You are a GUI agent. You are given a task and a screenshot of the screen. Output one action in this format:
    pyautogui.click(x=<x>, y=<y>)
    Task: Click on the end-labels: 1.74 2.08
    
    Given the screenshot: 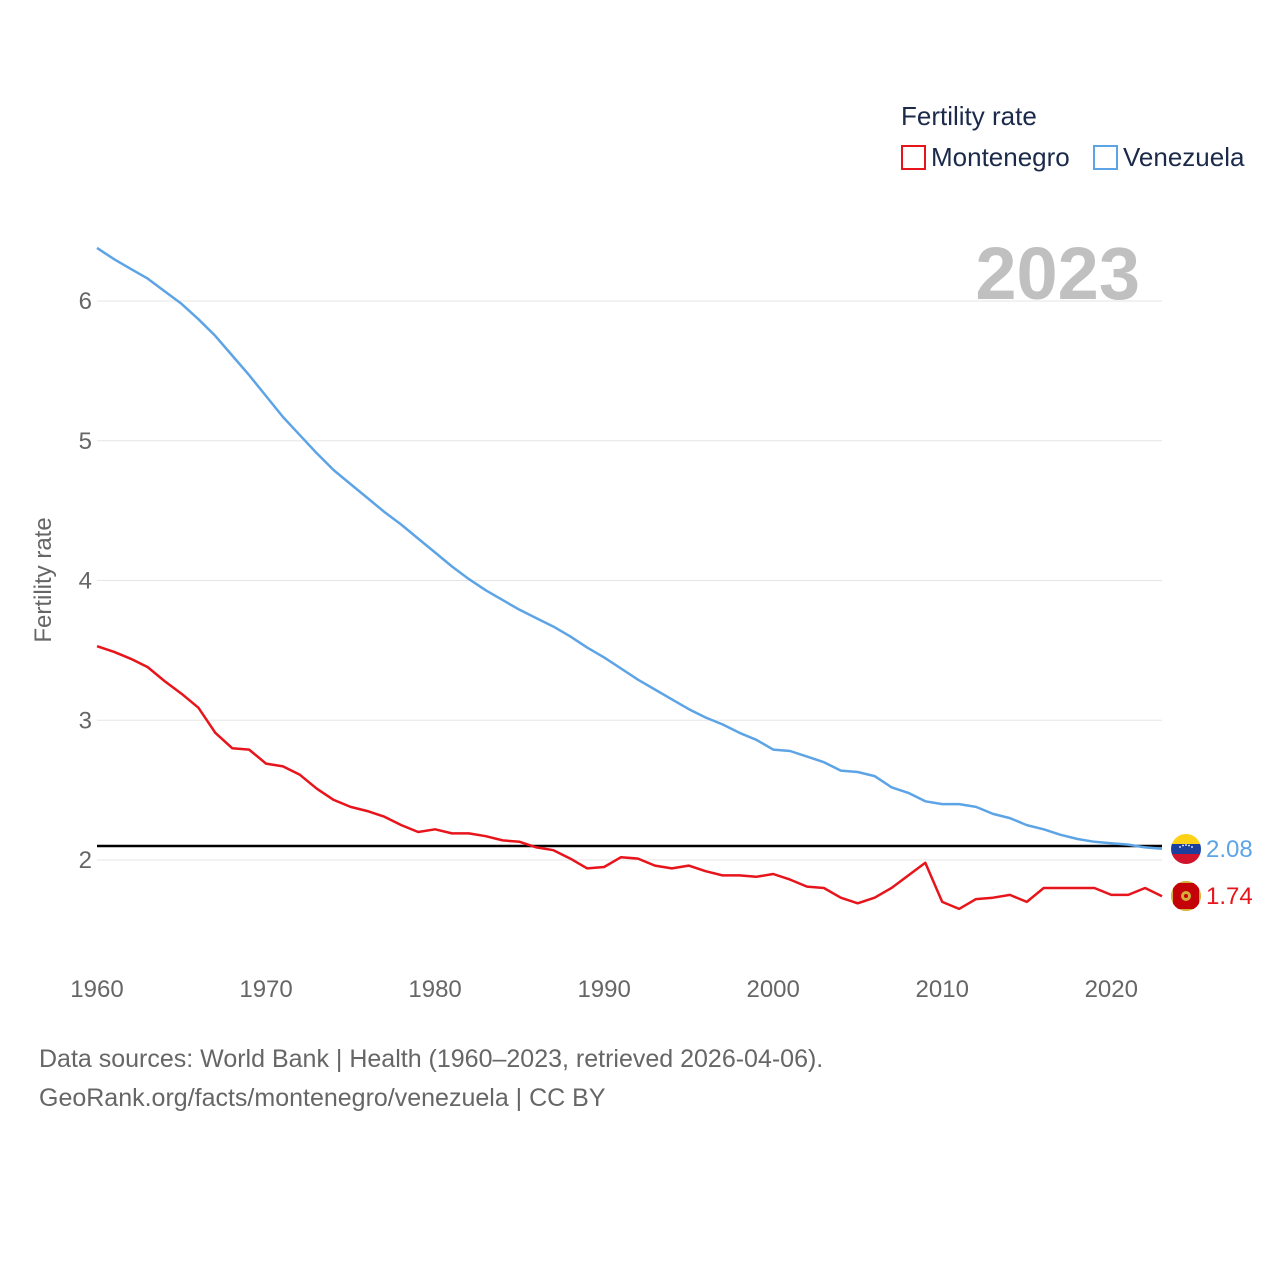 What is the action you would take?
    pyautogui.click(x=1229, y=873)
    